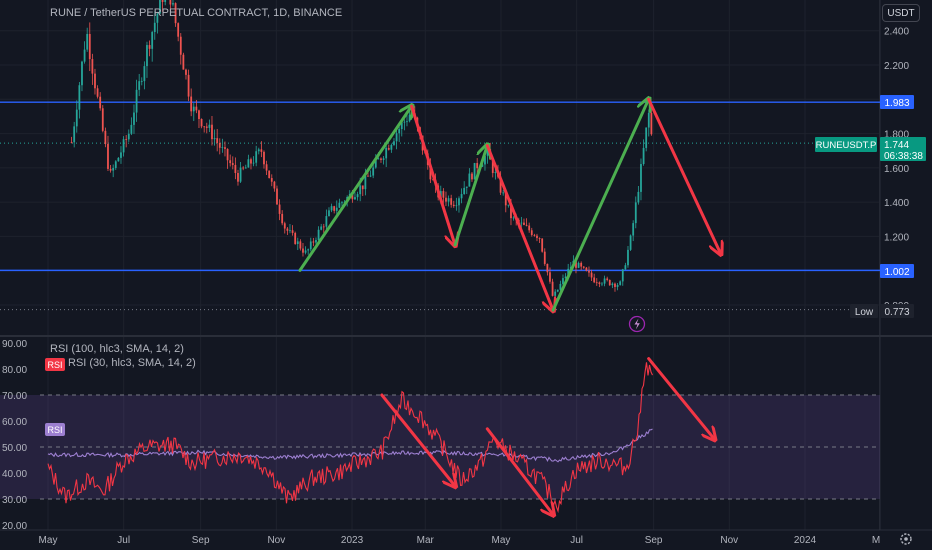  What do you see at coordinates (14, 370) in the screenshot?
I see `rsi-tick-label: 80.00` at bounding box center [14, 370].